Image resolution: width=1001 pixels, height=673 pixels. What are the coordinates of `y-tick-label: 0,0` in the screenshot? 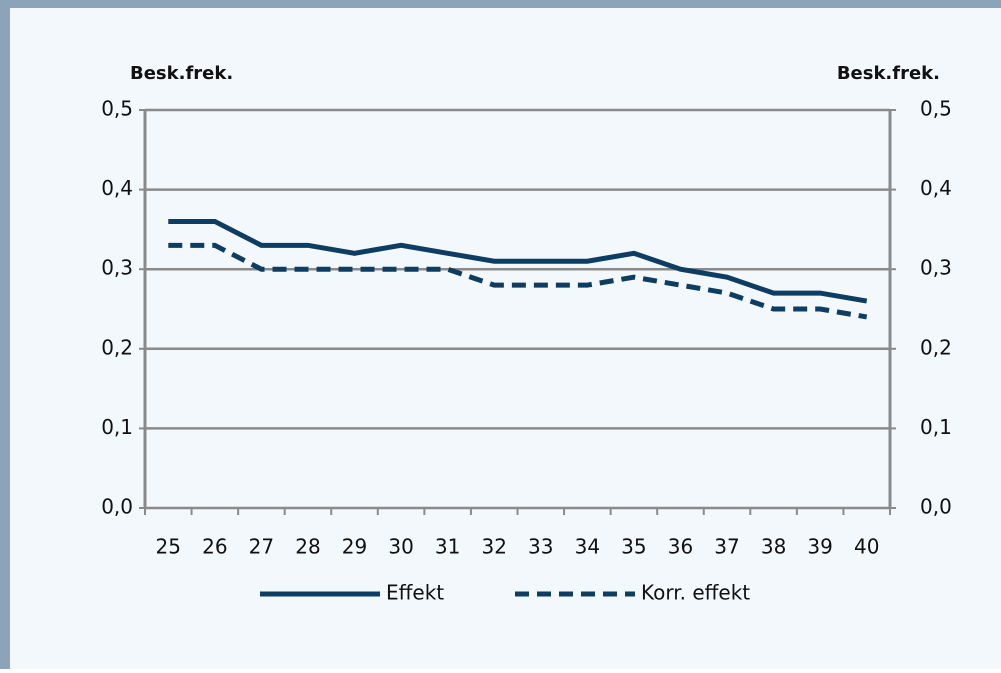 It's located at (117, 507).